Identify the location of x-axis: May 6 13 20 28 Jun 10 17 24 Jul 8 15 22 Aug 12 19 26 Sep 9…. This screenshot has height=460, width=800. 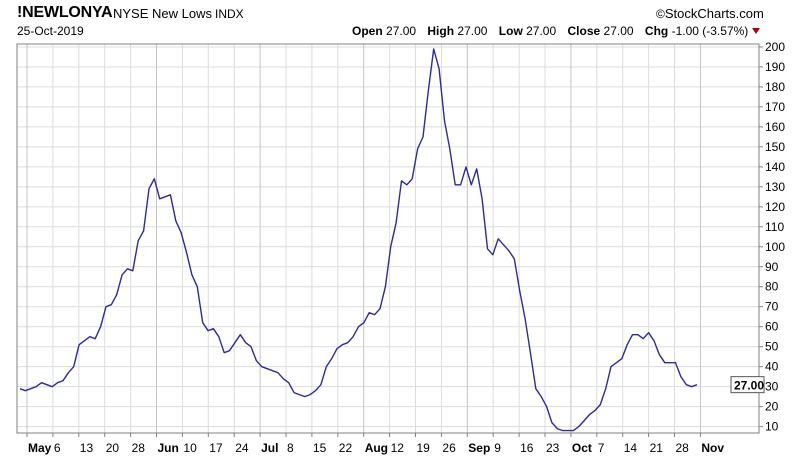
(375, 444).